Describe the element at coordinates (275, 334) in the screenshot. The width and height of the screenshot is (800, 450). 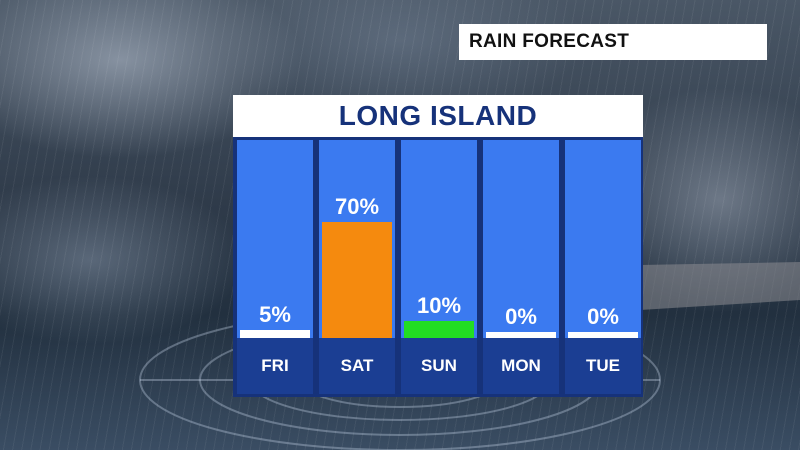
I see `rain-bar-fri` at that location.